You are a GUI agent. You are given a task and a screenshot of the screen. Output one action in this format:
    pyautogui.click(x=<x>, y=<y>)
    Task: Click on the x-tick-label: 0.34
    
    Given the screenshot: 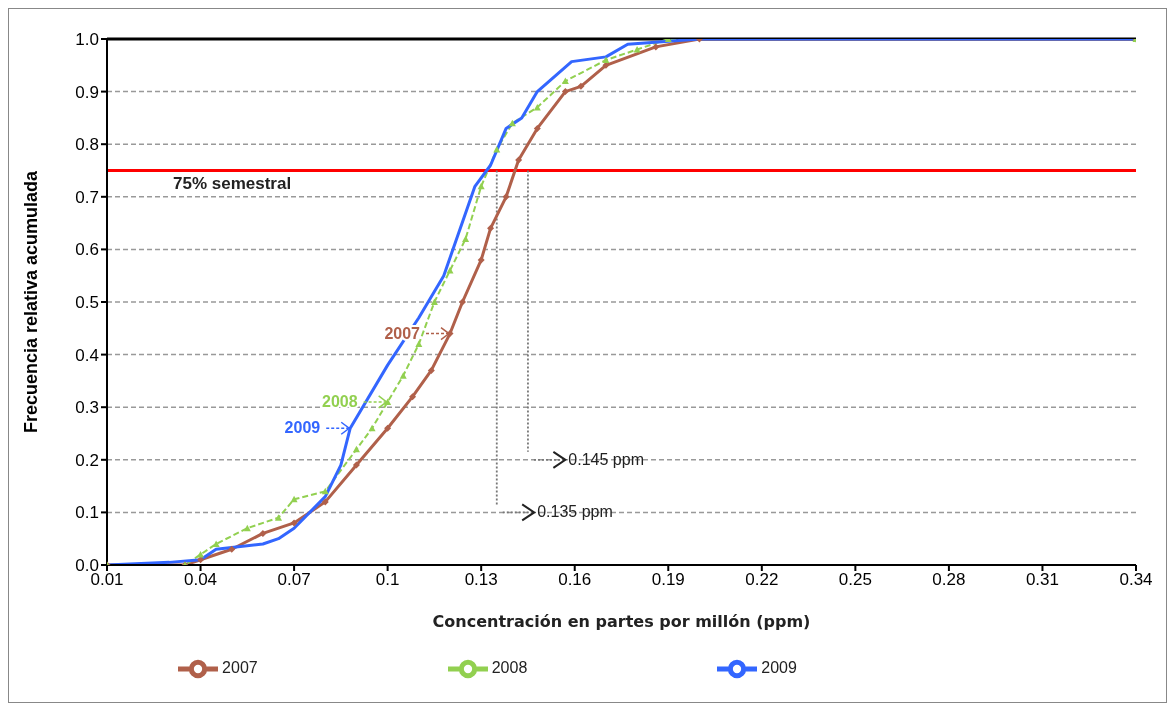 What is the action you would take?
    pyautogui.click(x=1136, y=580)
    